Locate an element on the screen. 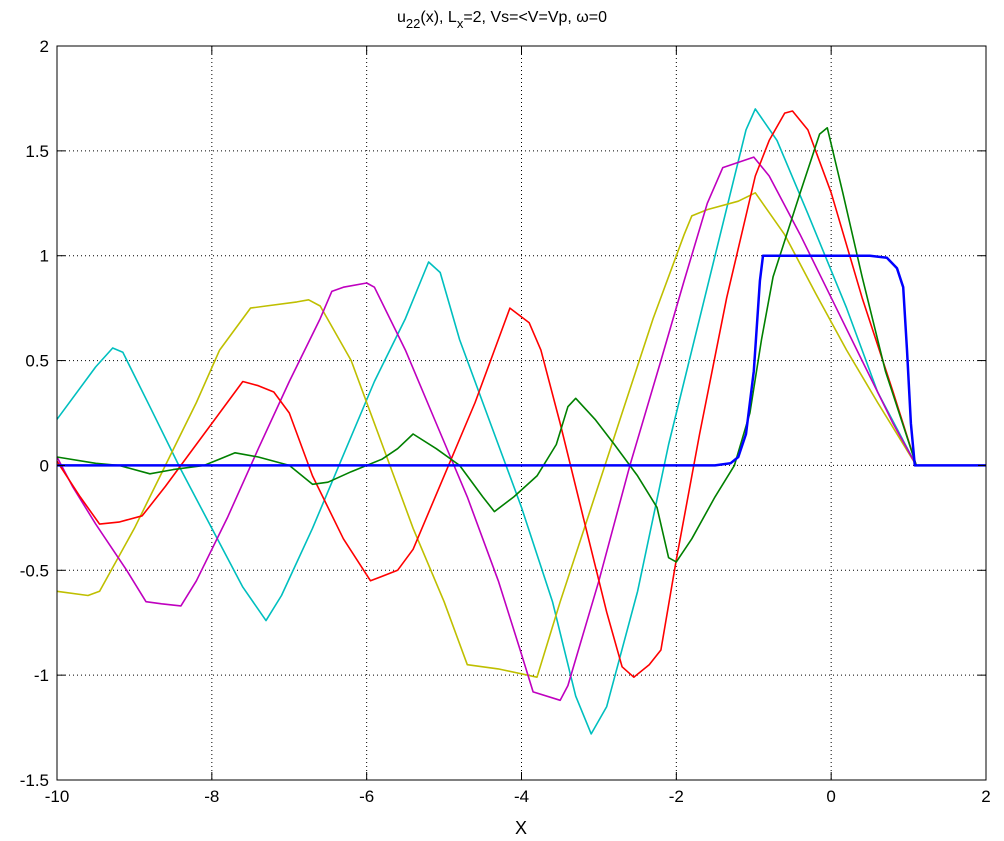  x-axis-label: X is located at coordinates (521, 828).